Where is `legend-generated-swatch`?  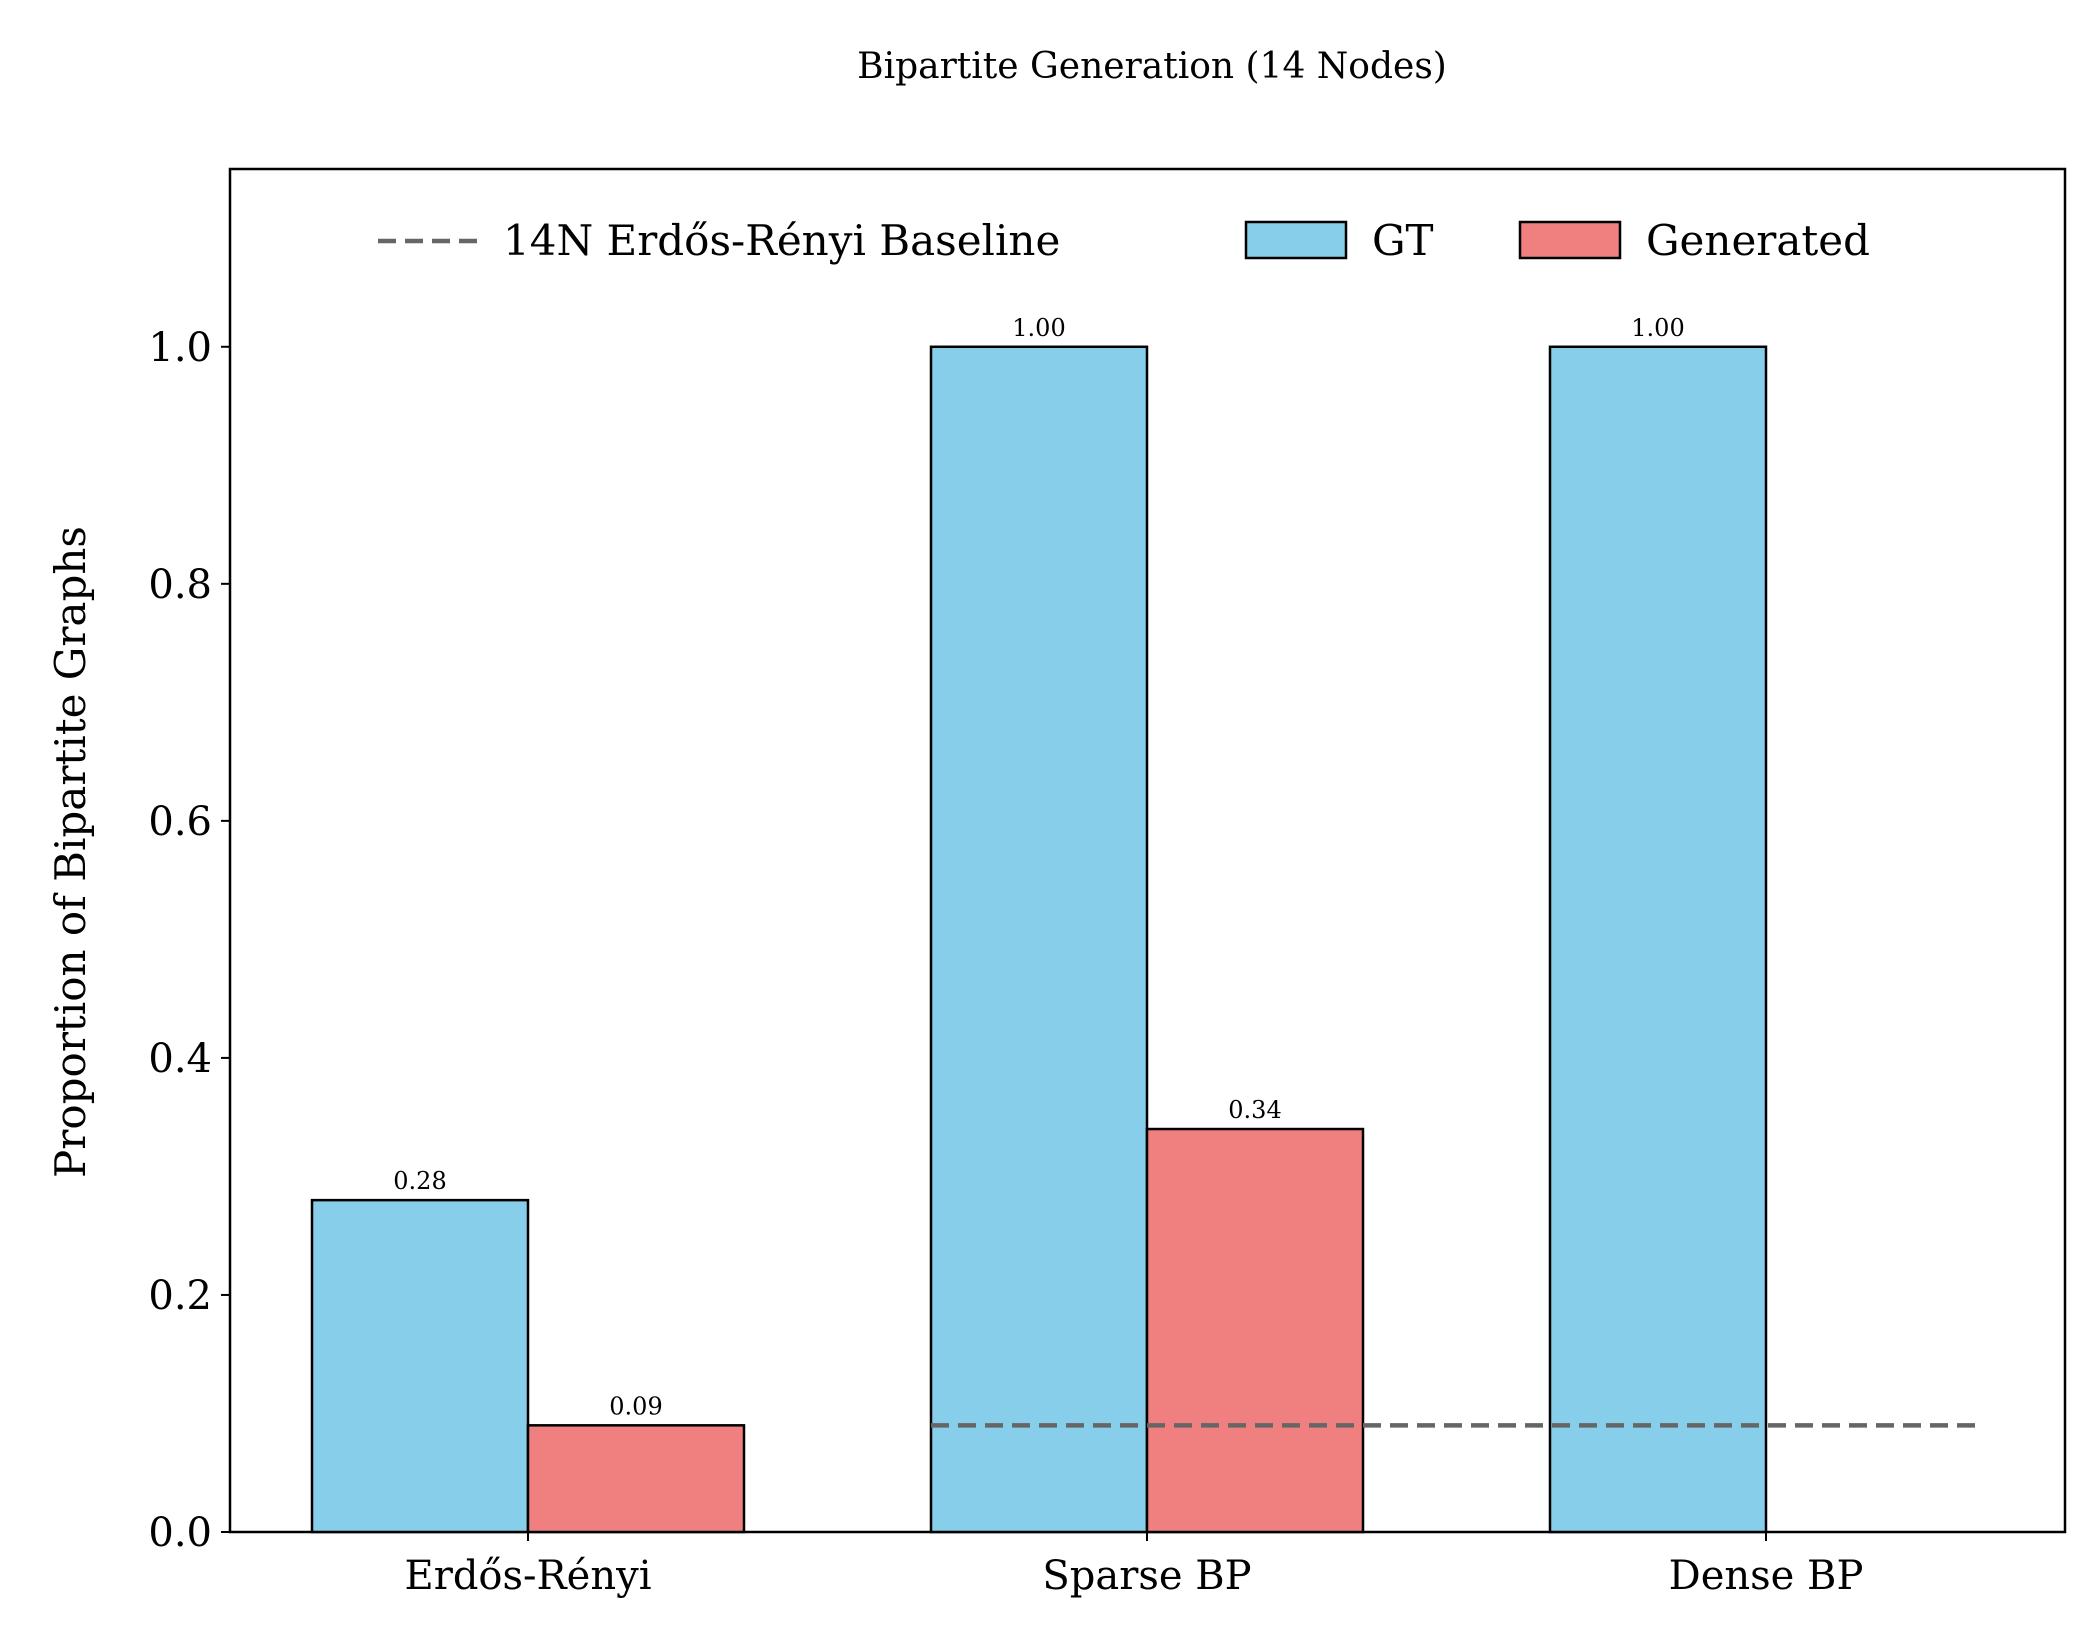 legend-generated-swatch is located at coordinates (1570, 240).